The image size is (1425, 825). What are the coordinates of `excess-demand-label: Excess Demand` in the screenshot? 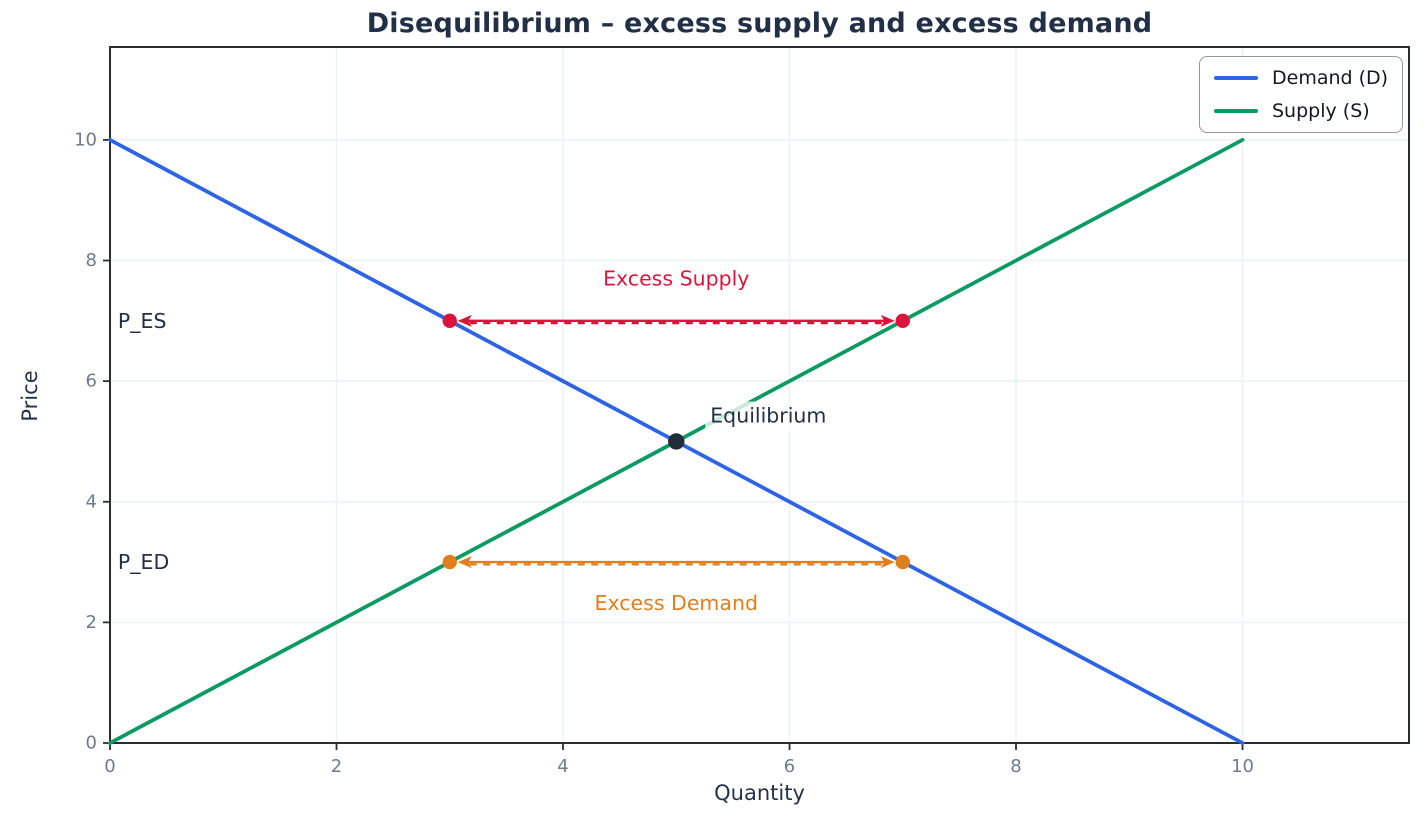 It's located at (676, 603).